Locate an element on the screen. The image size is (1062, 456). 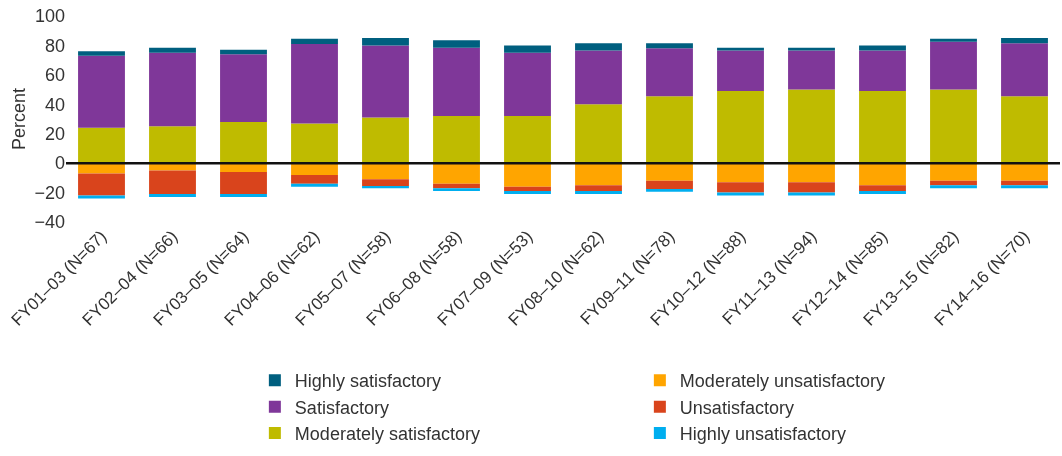
legend-label: Satisfactory is located at coordinates (341, 407).